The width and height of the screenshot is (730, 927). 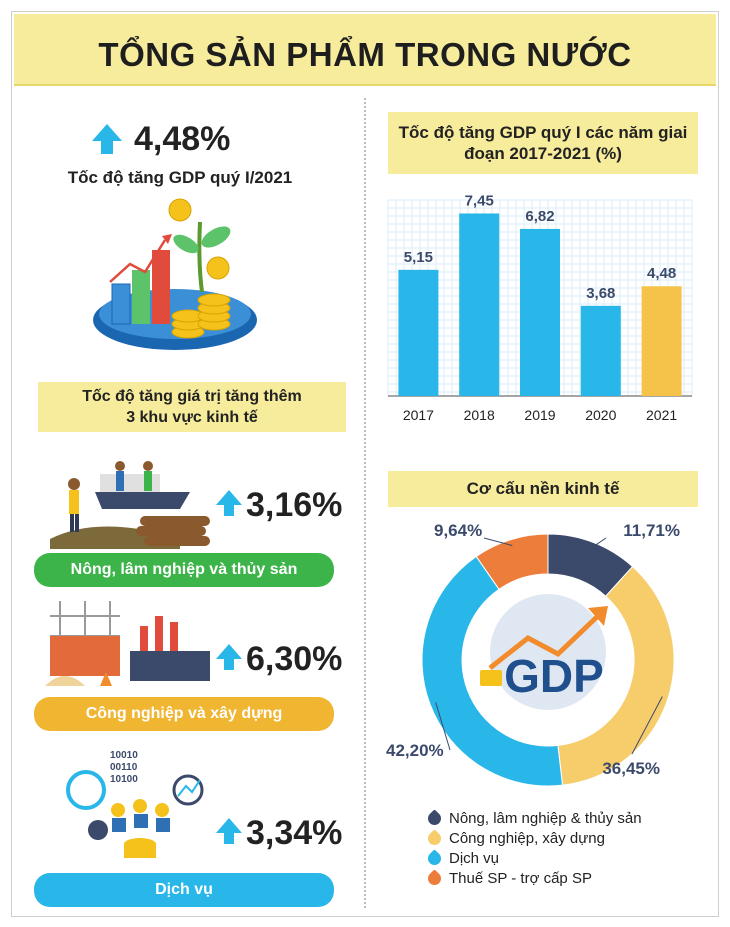 I want to click on x-tick-label: 2019, so click(x=539, y=415).